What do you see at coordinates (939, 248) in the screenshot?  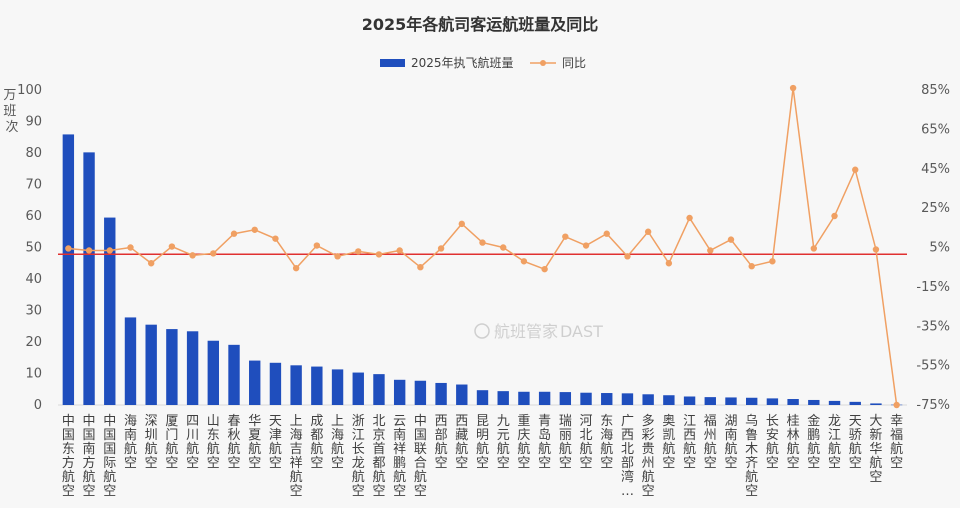 I see `y2-tick-label: 5%` at bounding box center [939, 248].